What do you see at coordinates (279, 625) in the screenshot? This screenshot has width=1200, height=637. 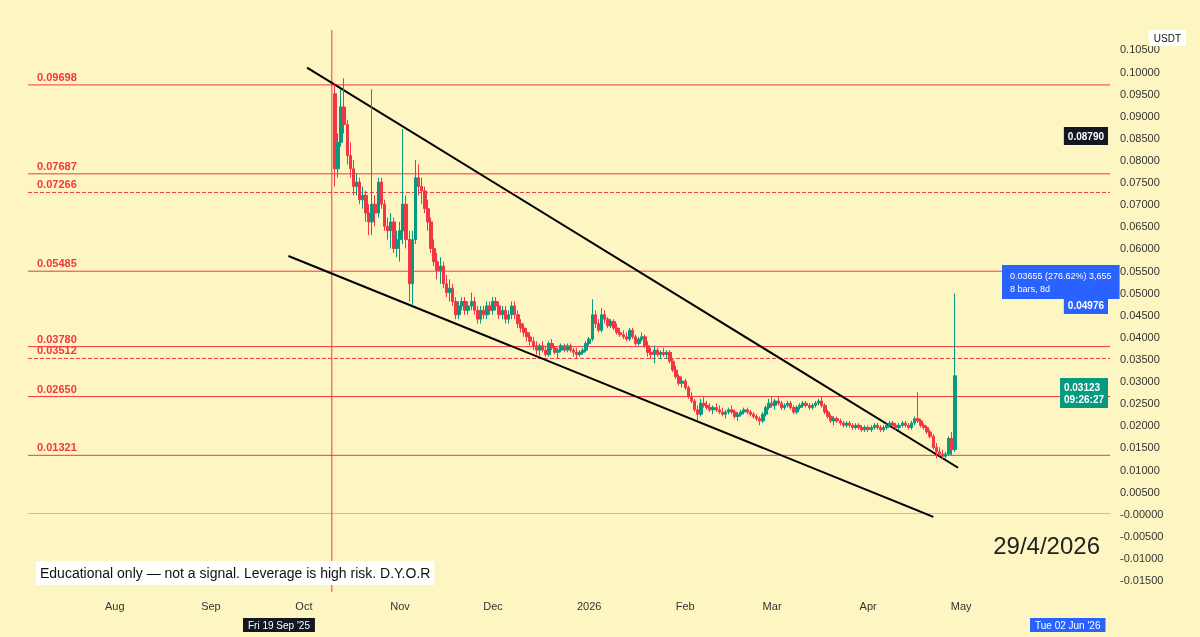 I see `text: Fri 19 Sep '25` at bounding box center [279, 625].